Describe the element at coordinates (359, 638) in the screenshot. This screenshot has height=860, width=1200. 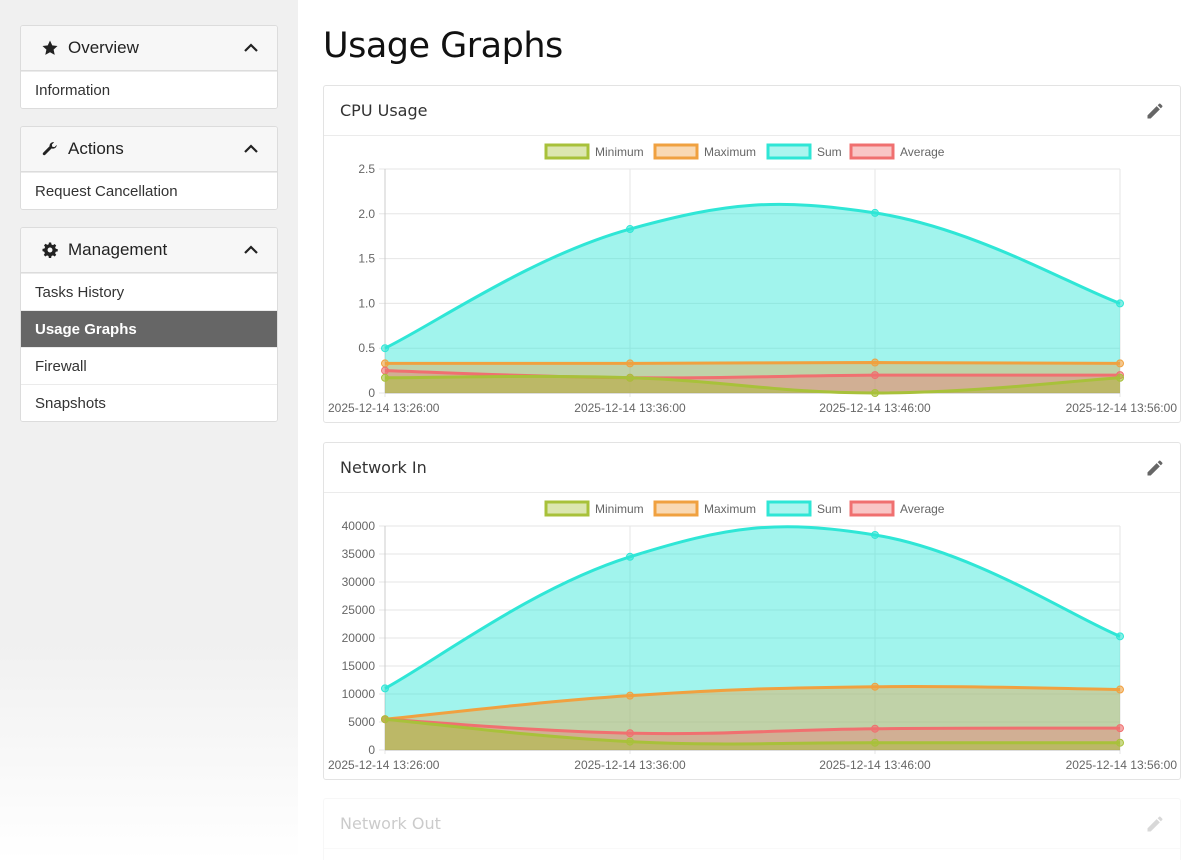
I see `y-tick-label: 20000` at that location.